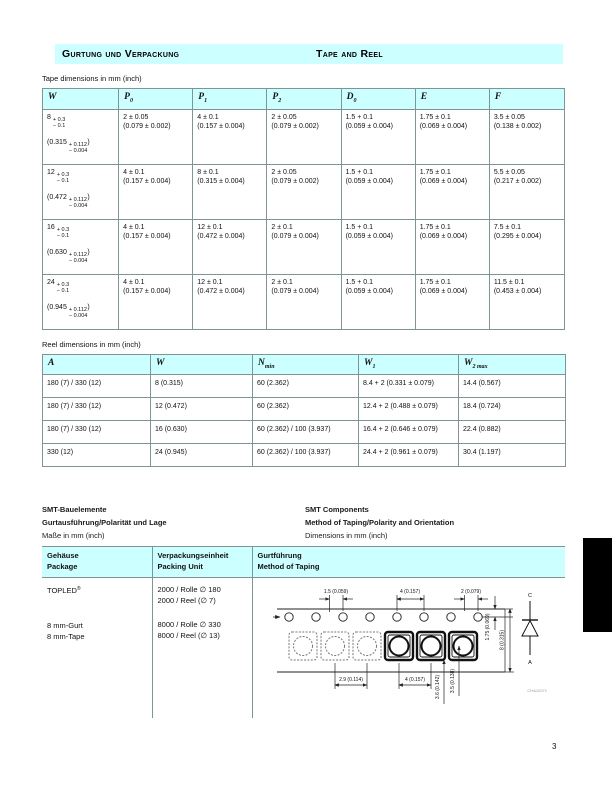  I want to click on table-cell: 22.4 (0.882), so click(512, 432).